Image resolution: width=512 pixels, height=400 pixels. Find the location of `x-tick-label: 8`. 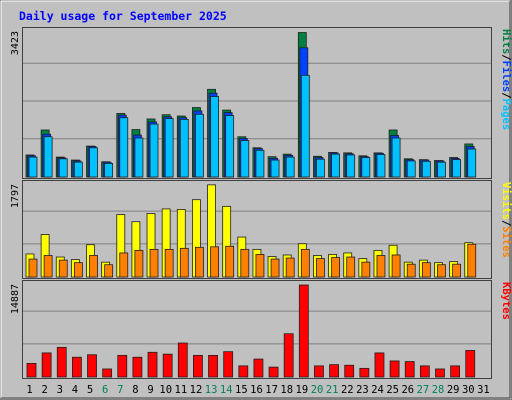

x-tick-label: 8 is located at coordinates (135, 390).